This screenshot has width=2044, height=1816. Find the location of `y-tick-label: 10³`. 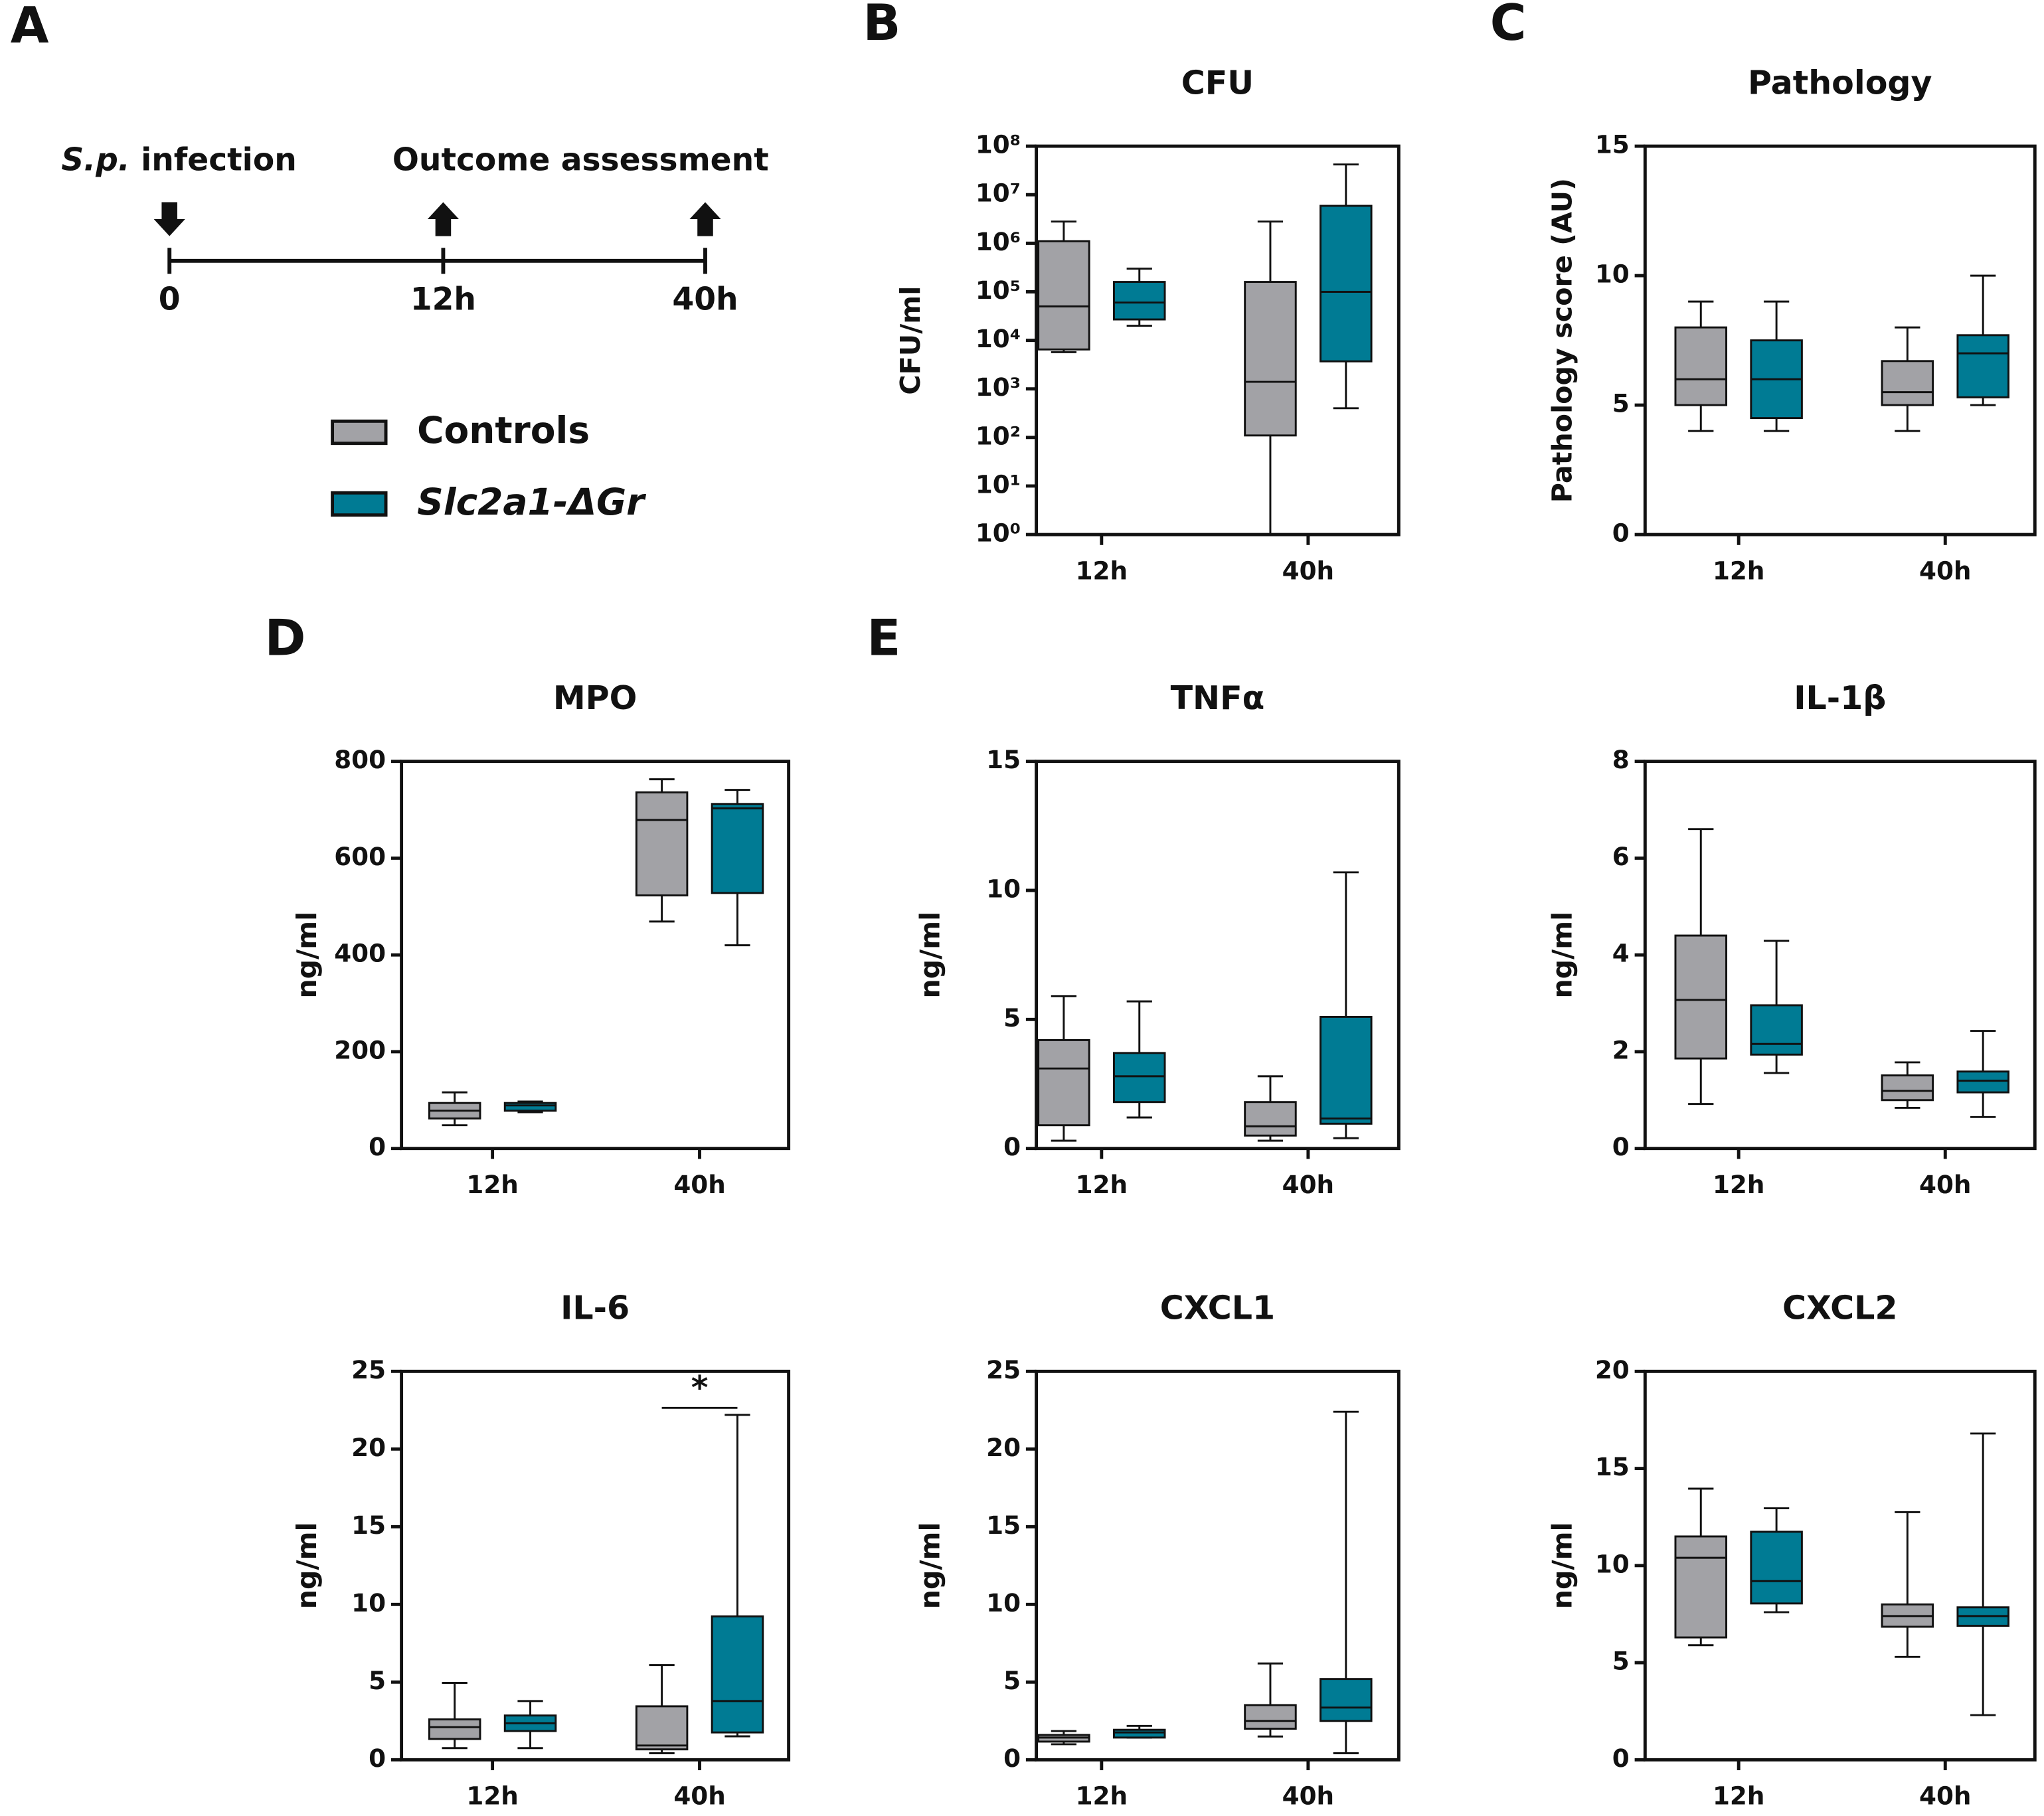

y-tick-label: 10³ is located at coordinates (998, 387).